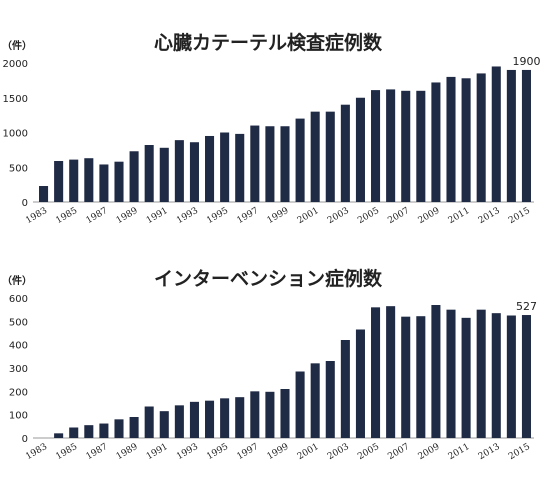  I want to click on x-tick-label: 1993, so click(187, 216).